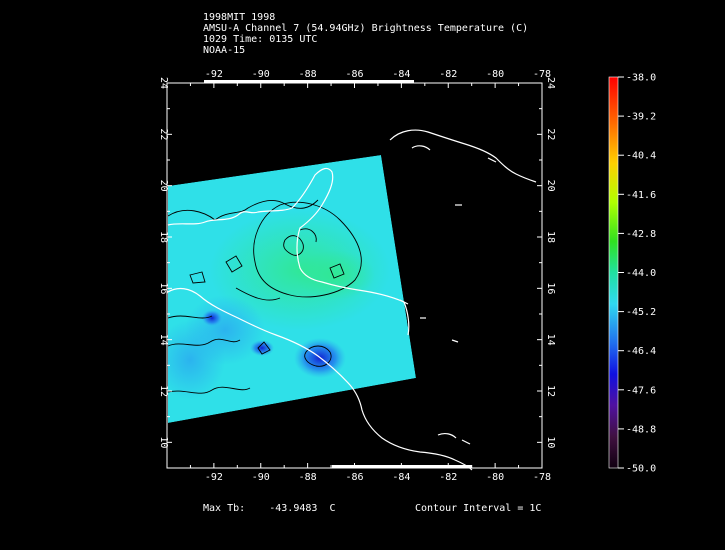 Image resolution: width=725 pixels, height=550 pixels. Describe the element at coordinates (641, 312) in the screenshot. I see `colorbar-tick-label: -45.2` at that location.